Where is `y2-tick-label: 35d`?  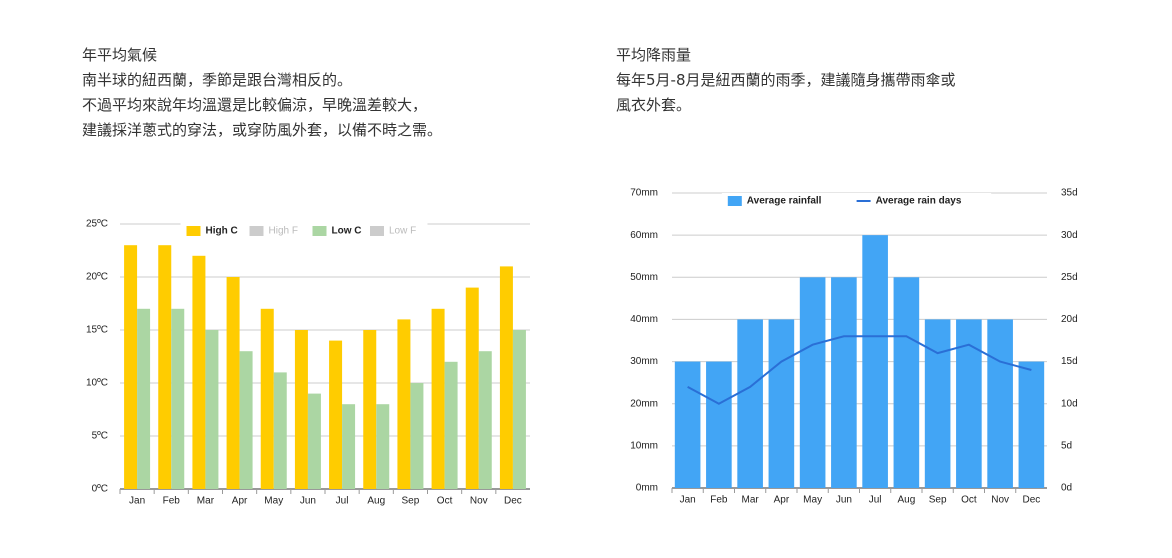 y2-tick-label: 35d is located at coordinates (1069, 193).